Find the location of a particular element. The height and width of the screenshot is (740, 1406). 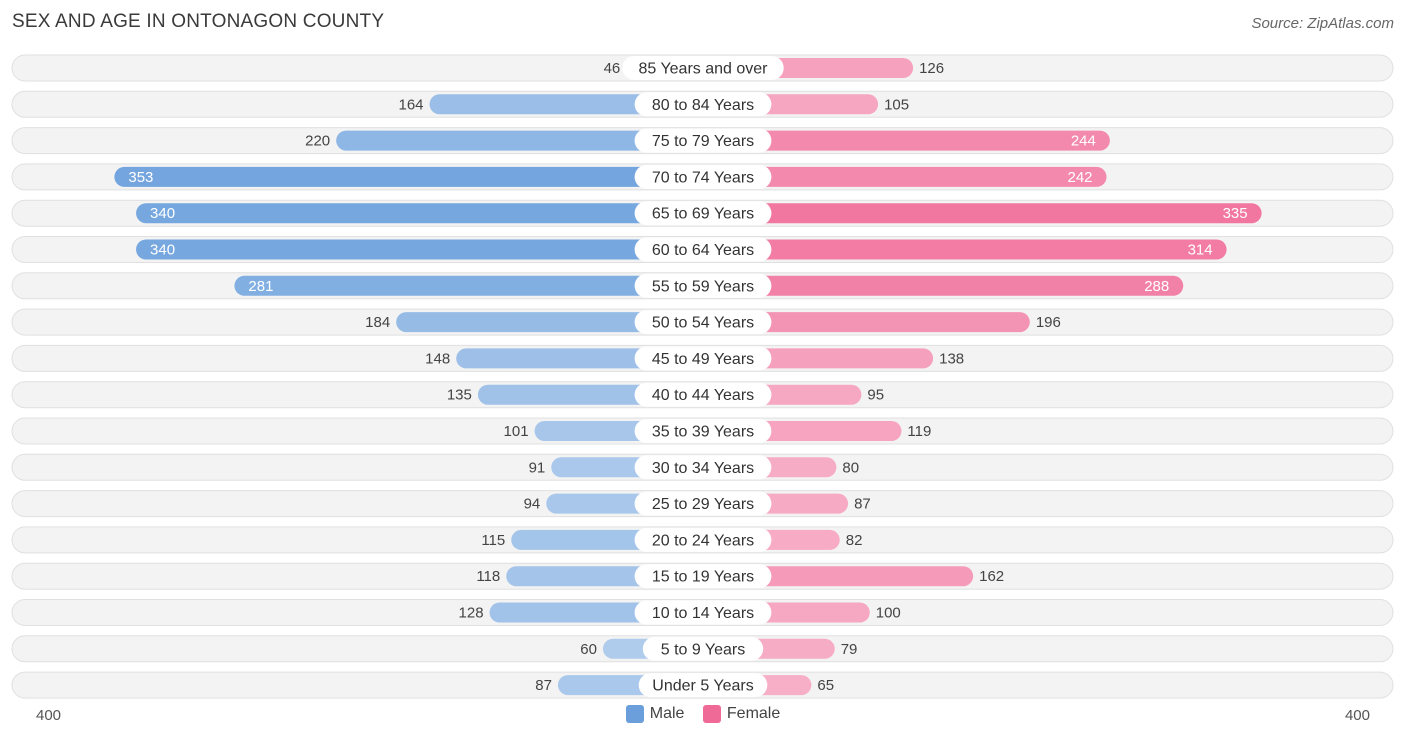

category-label: 70 to 74 Years is located at coordinates (703, 177).